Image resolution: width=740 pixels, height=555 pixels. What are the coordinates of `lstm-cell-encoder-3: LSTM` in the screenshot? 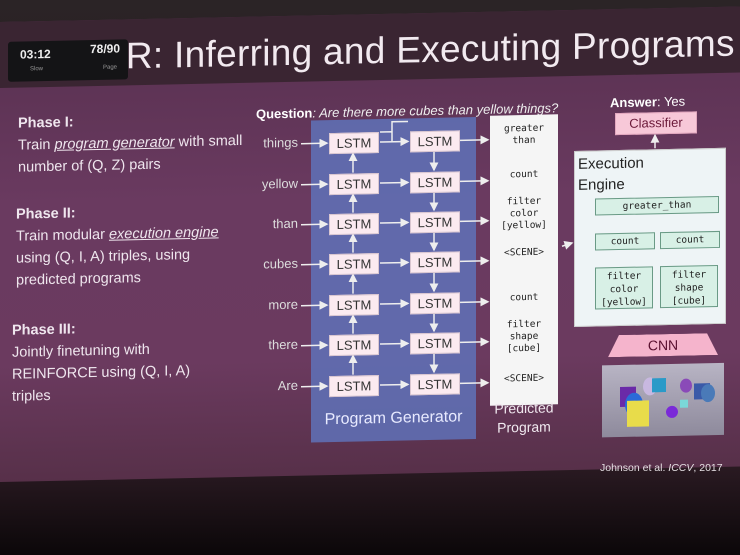 It's located at (354, 264).